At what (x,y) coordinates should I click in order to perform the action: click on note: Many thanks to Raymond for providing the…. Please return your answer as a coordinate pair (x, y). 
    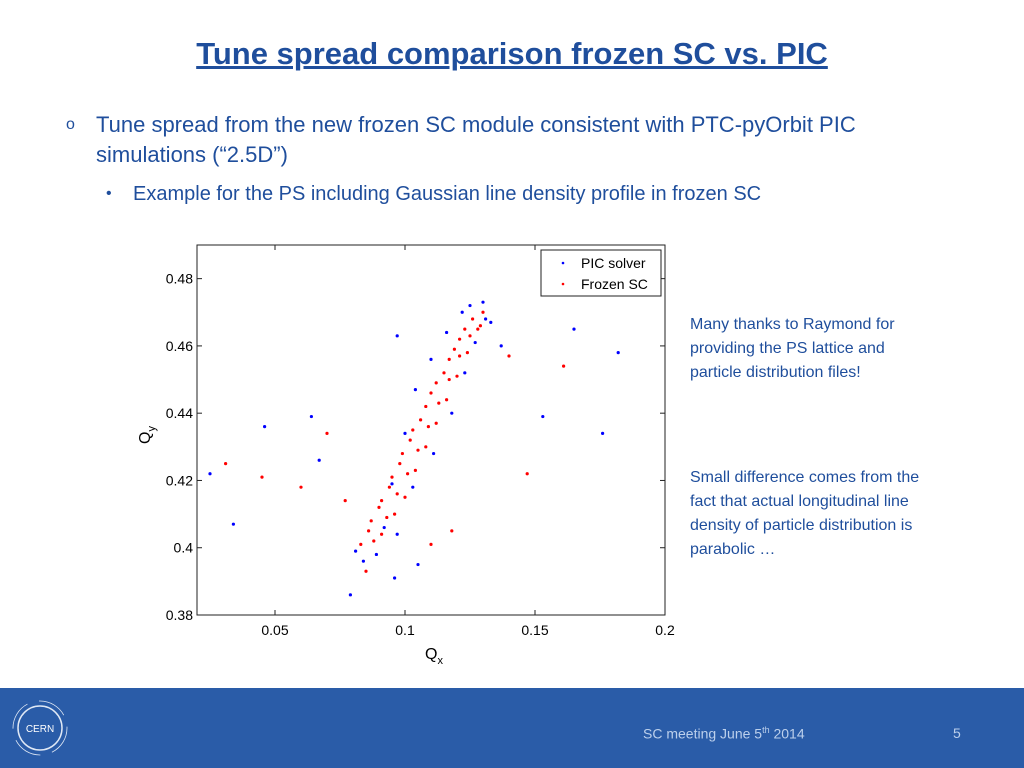
    Looking at the image, I should click on (792, 348).